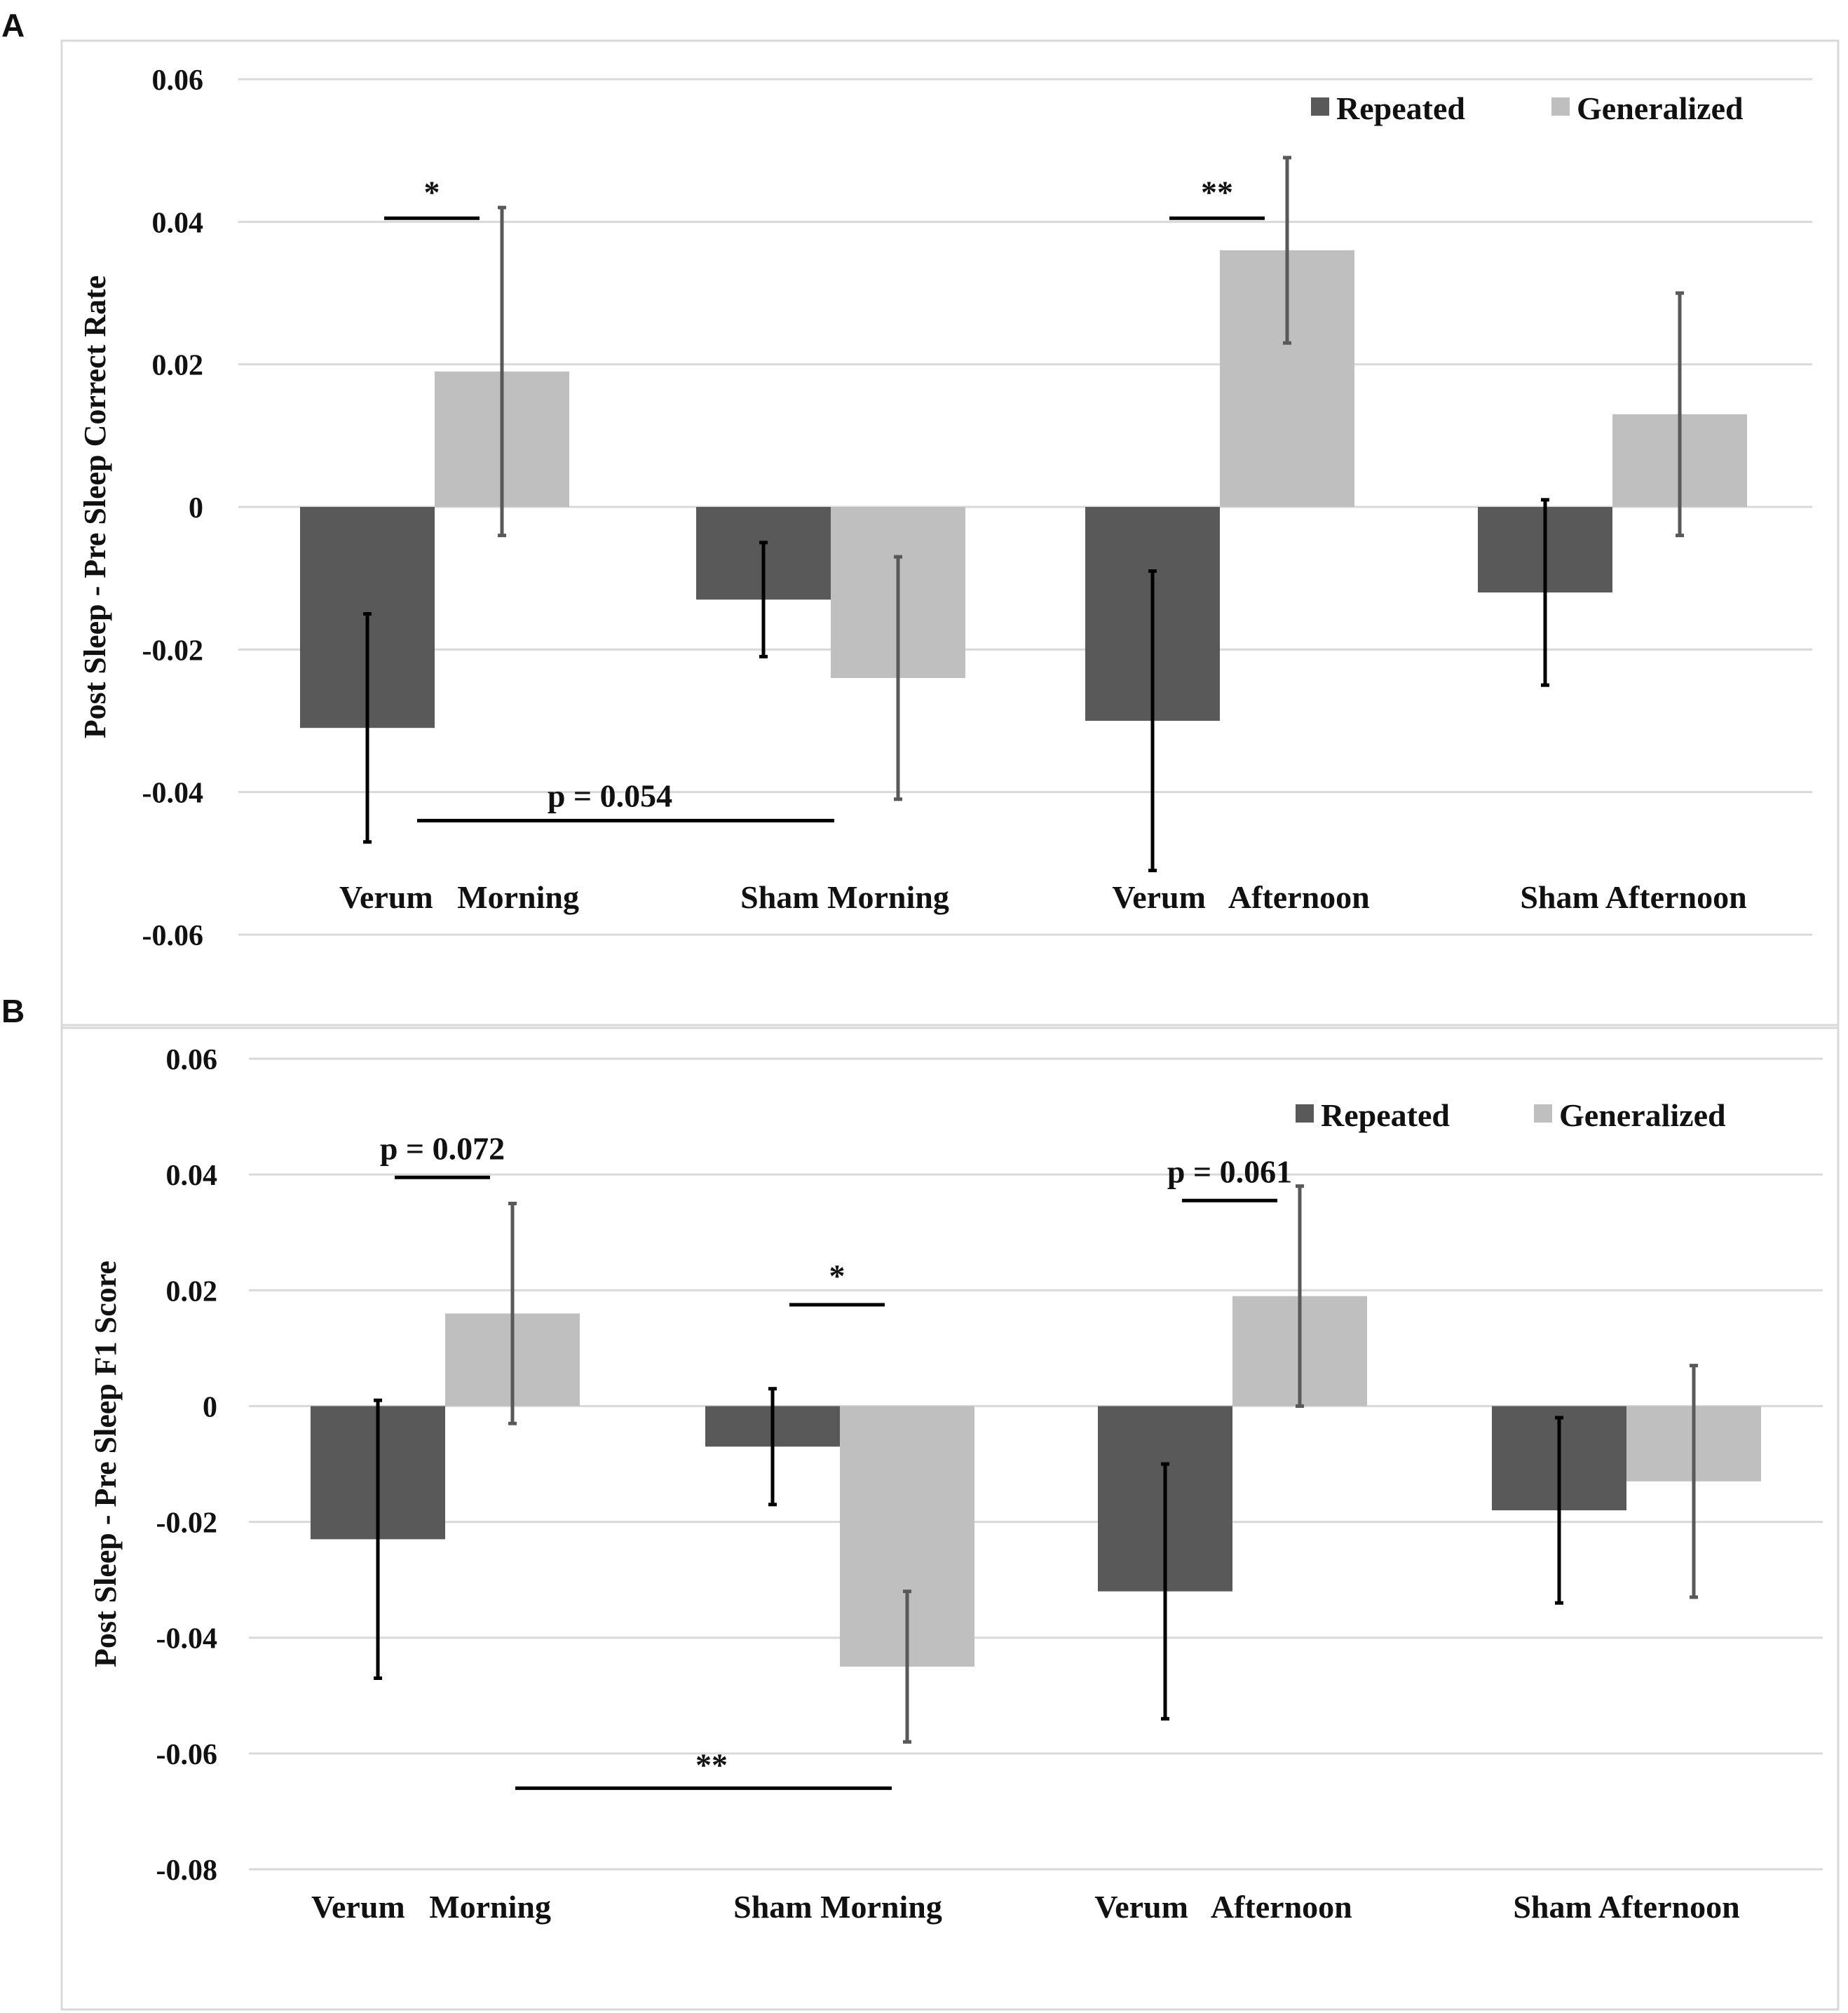 This screenshot has height=2013, width=1848. What do you see at coordinates (442, 1148) in the screenshot?
I see `significance-label: p = 0.072` at bounding box center [442, 1148].